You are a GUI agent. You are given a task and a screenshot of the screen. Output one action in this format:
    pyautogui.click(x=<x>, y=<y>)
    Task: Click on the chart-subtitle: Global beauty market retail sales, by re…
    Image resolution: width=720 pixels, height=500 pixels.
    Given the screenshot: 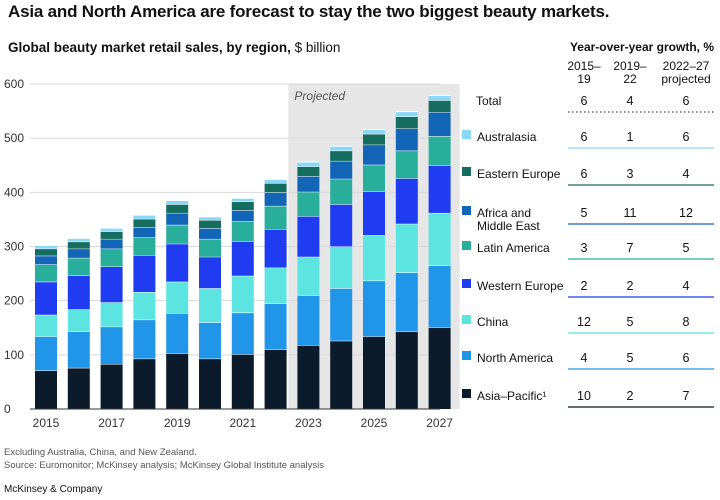 What is the action you would take?
    pyautogui.click(x=174, y=47)
    